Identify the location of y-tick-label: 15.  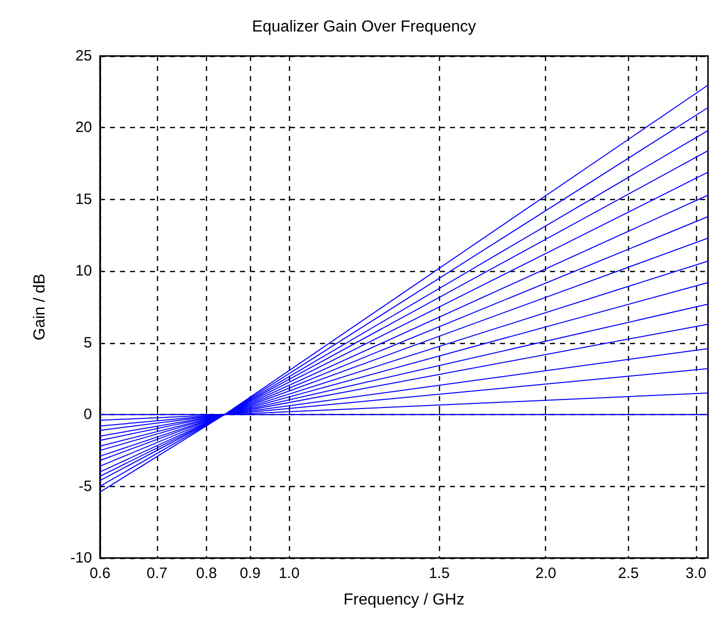
(83, 199).